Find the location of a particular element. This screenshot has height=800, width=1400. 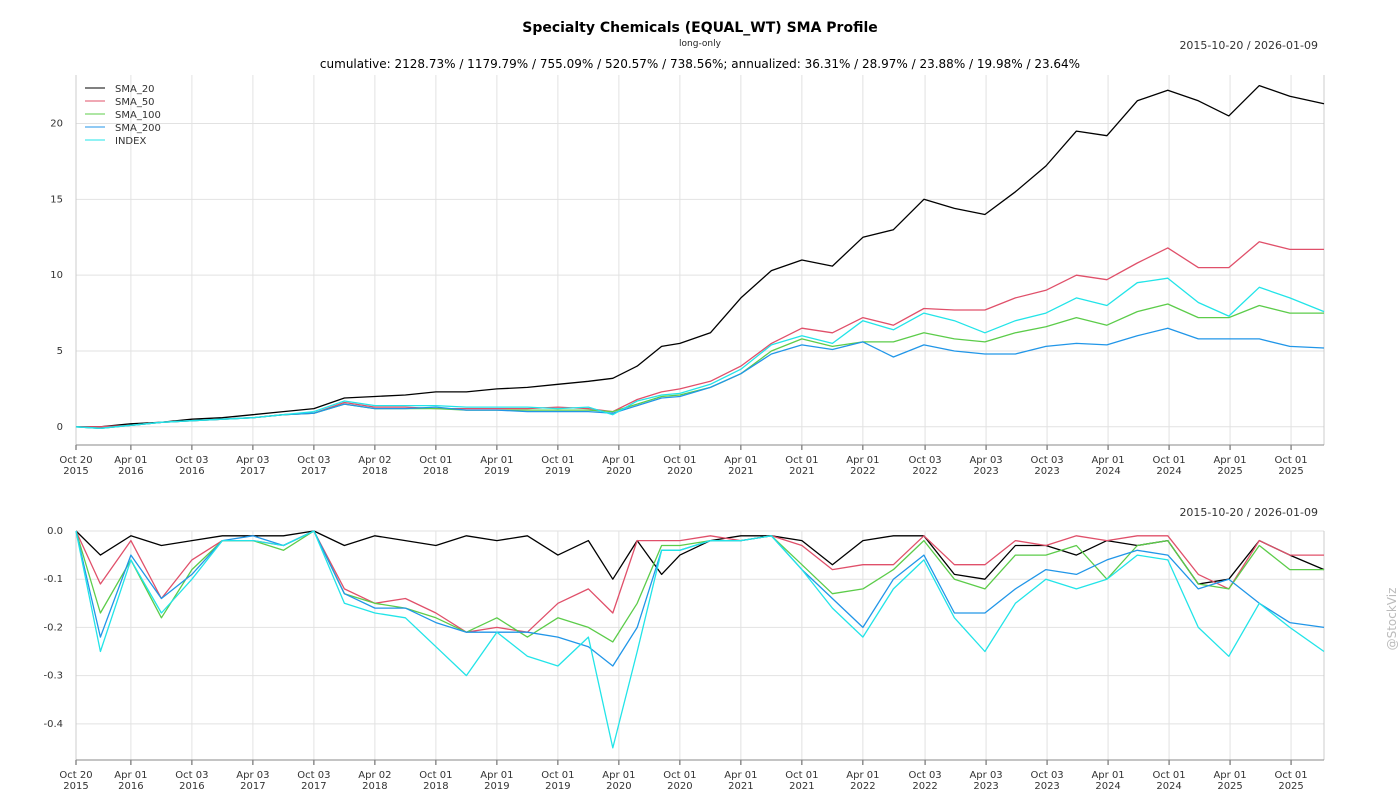

legend: SMA_20 SMA_50 SMA_100 SMA_200 INDEX is located at coordinates (123, 115).